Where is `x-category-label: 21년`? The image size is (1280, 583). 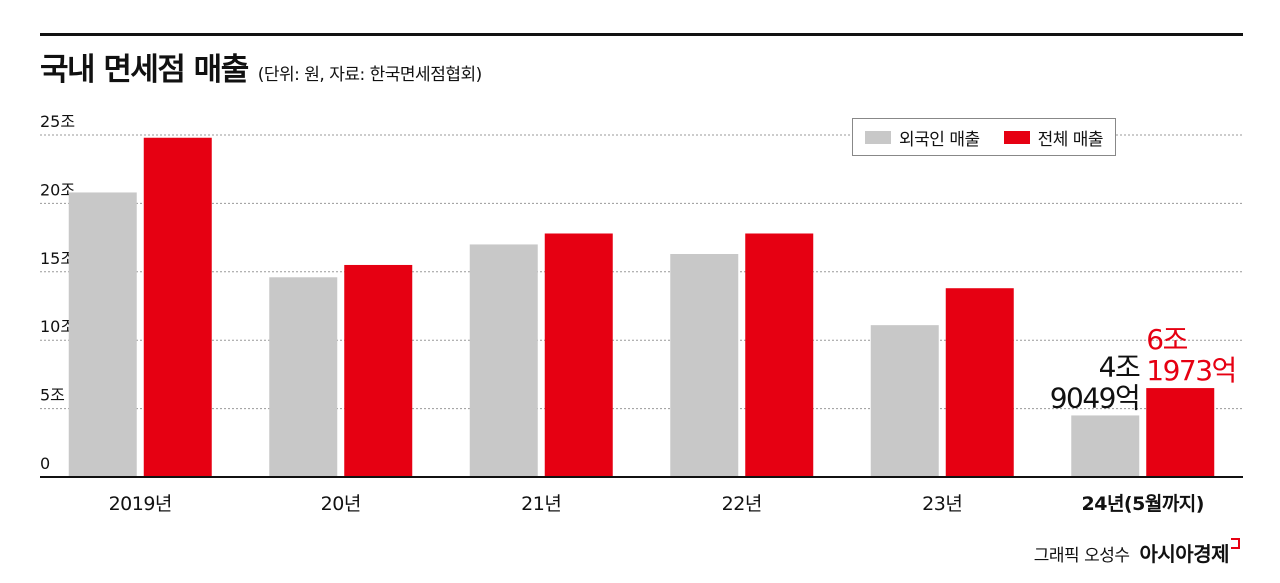 x-category-label: 21년 is located at coordinates (541, 504).